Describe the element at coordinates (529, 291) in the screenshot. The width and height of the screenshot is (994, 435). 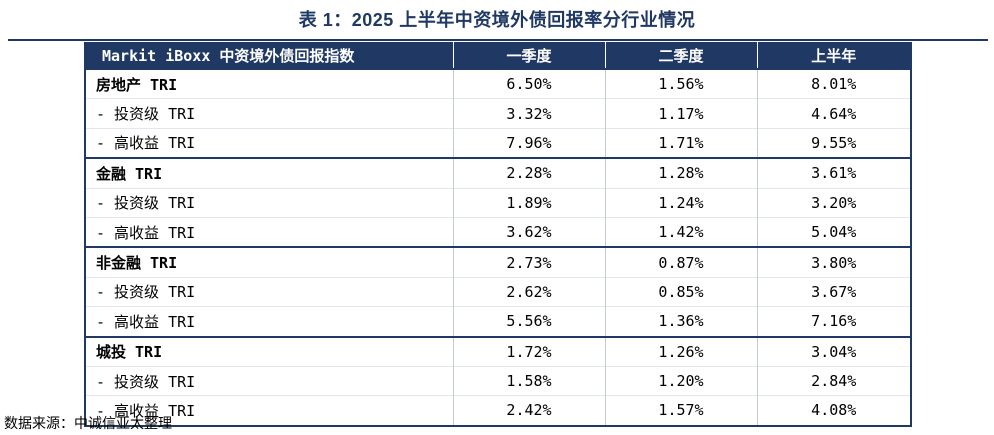
I see `cell-q1: 2.62%` at that location.